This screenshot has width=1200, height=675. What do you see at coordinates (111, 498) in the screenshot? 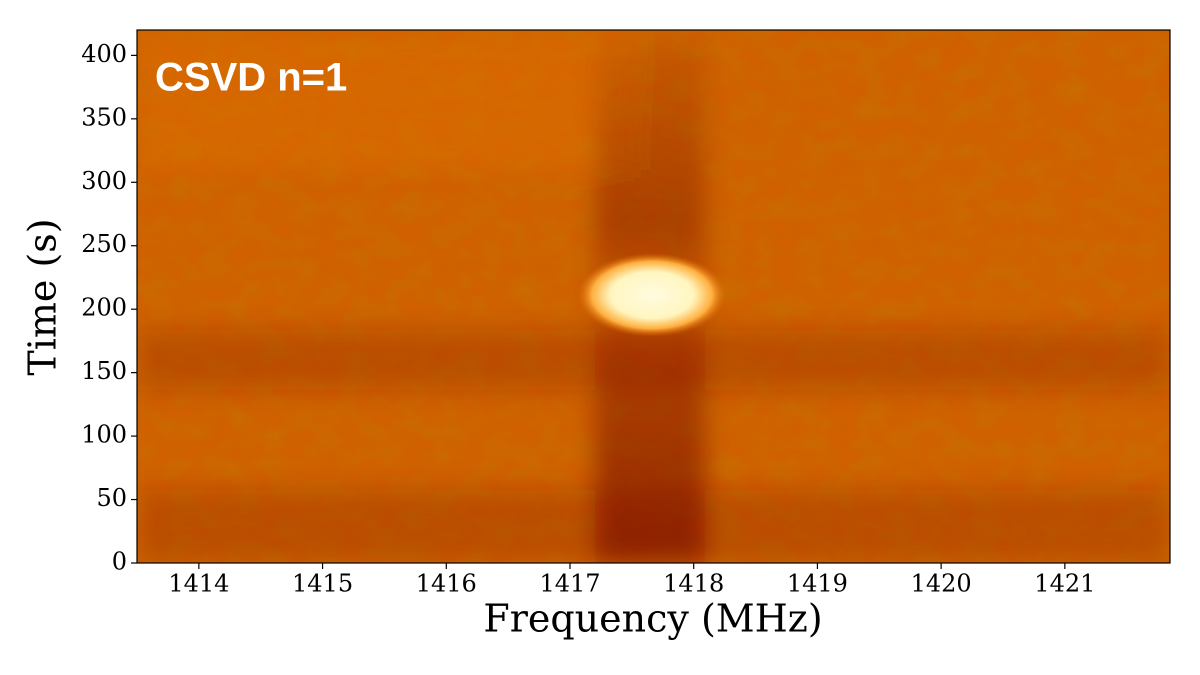
I see `y-tick-label: 50` at bounding box center [111, 498].